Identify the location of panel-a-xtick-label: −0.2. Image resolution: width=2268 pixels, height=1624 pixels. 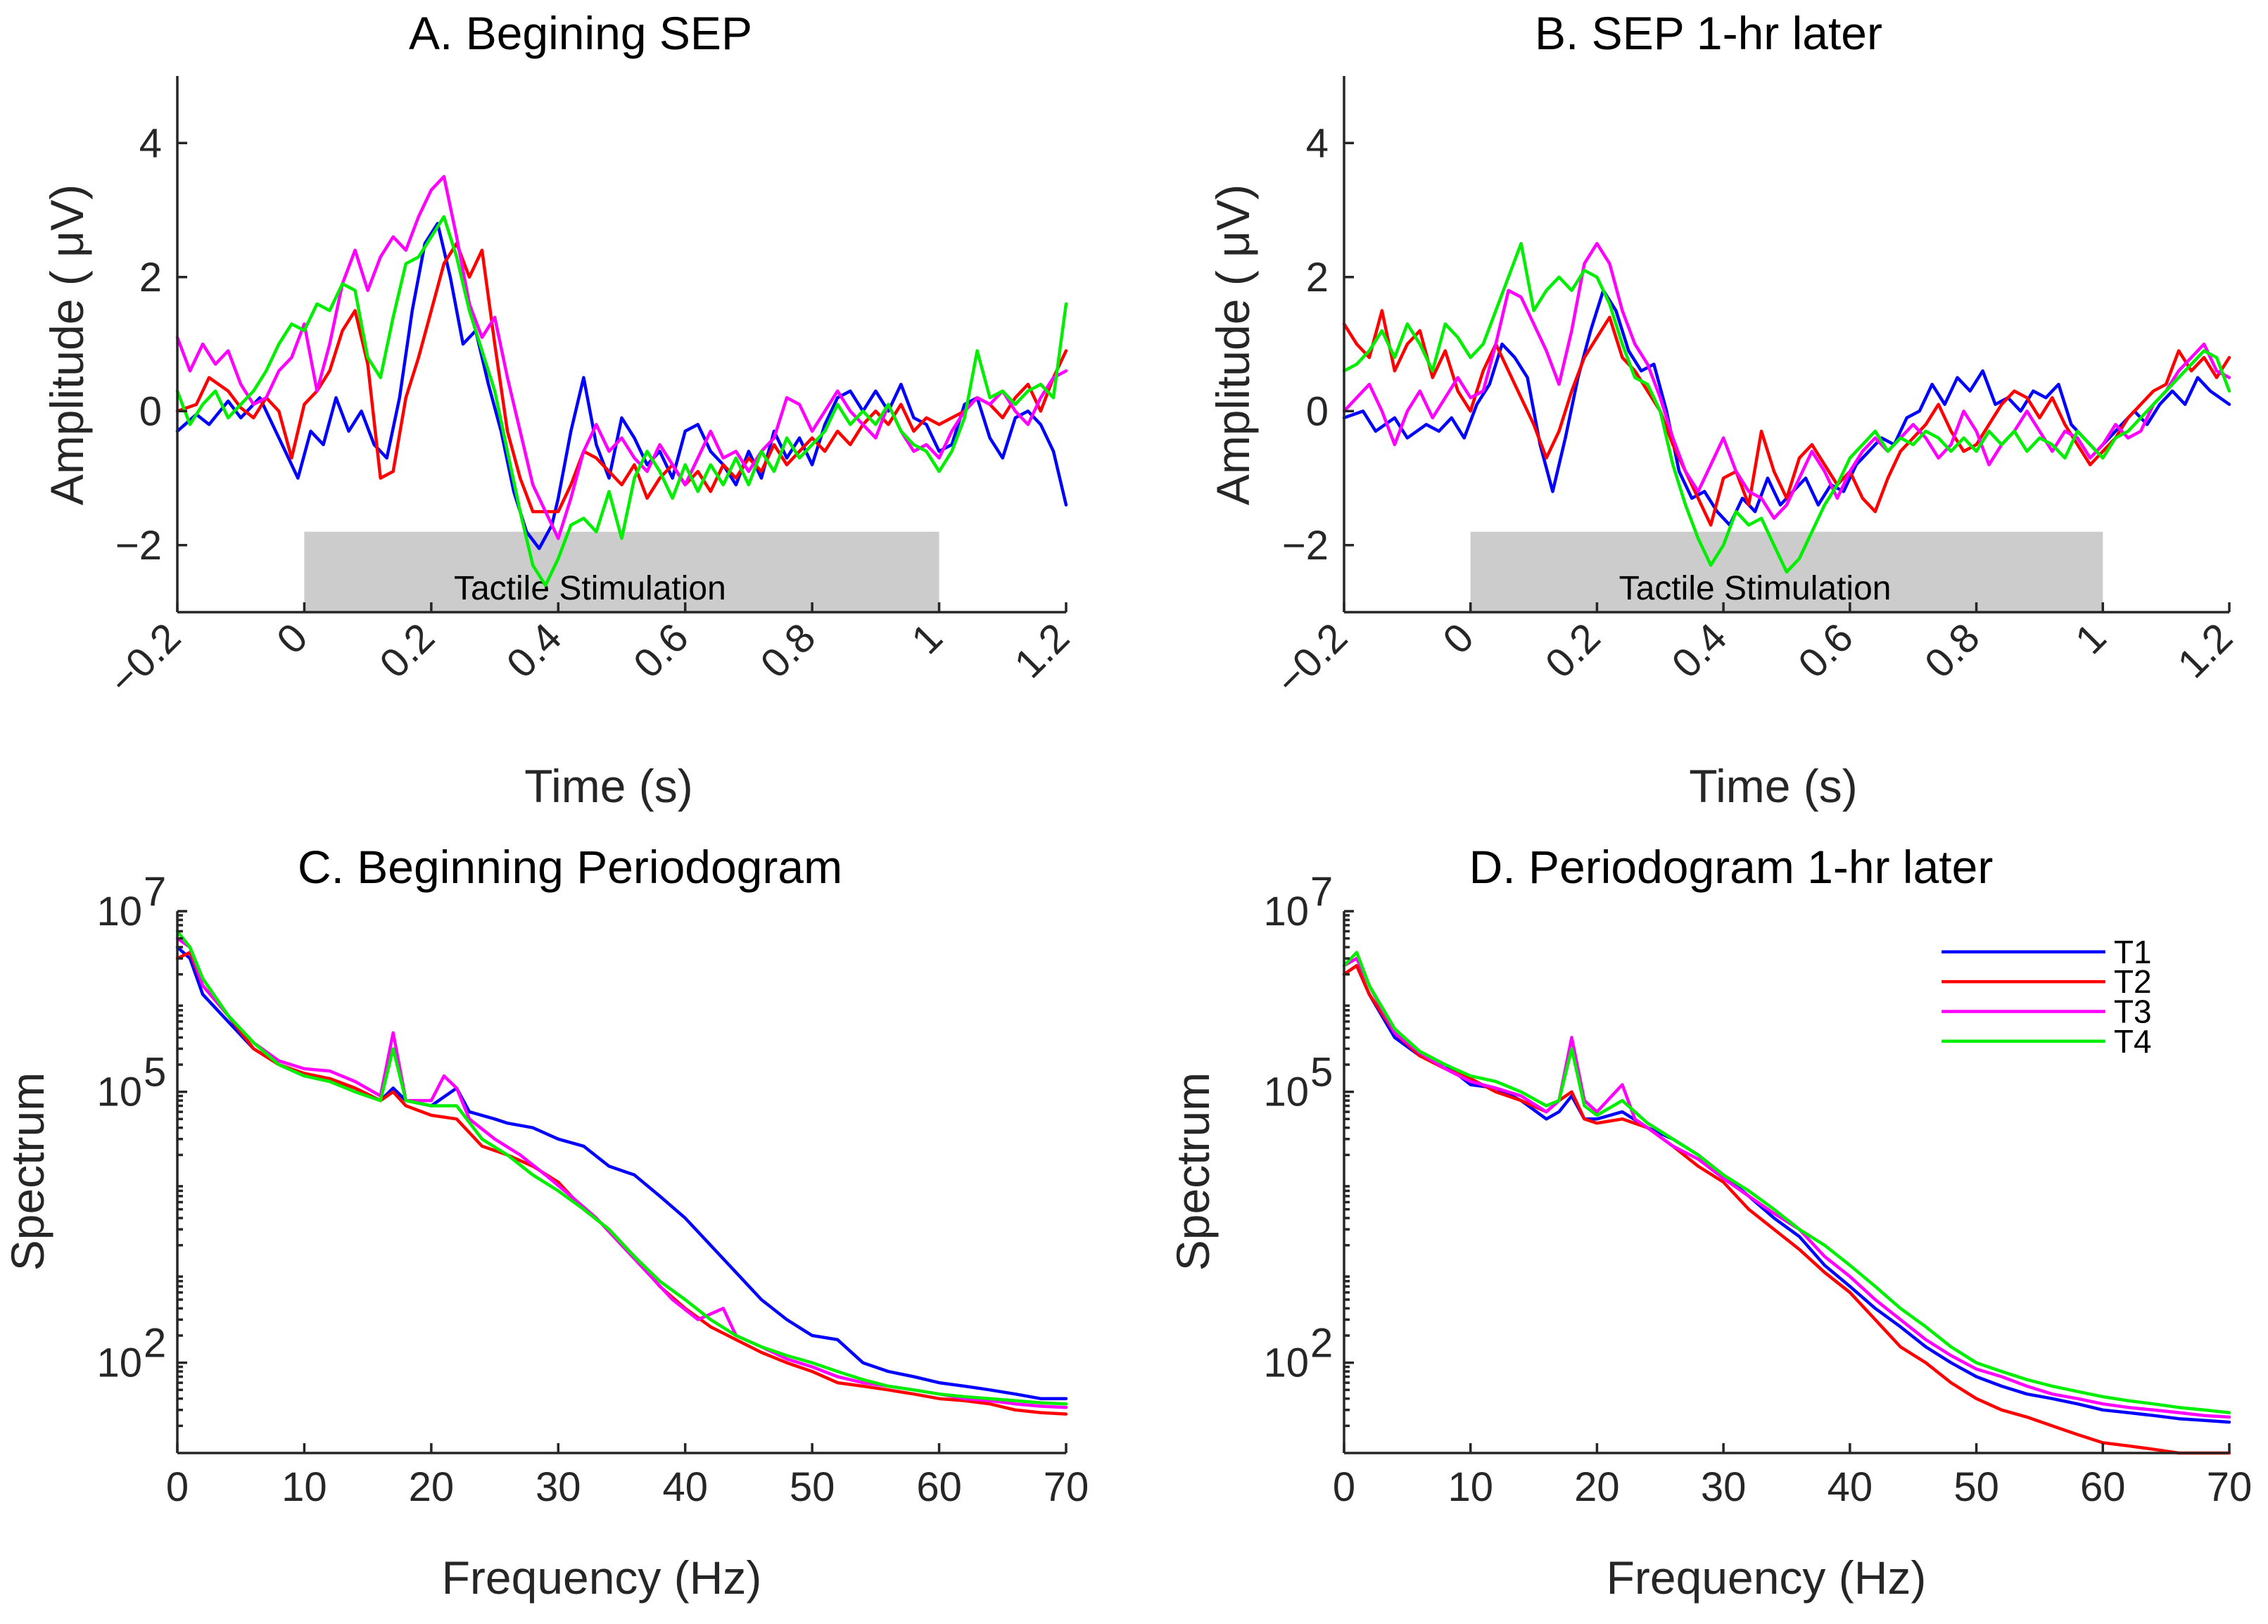
(144, 659).